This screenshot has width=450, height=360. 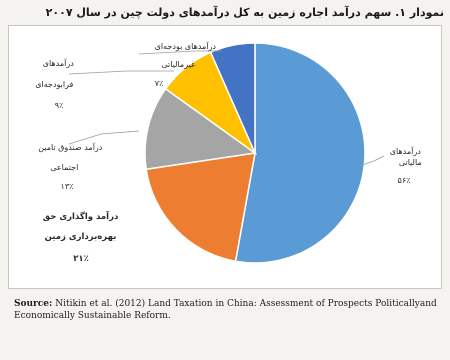 I want to click on leader-line-social-security, so click(x=104, y=137).